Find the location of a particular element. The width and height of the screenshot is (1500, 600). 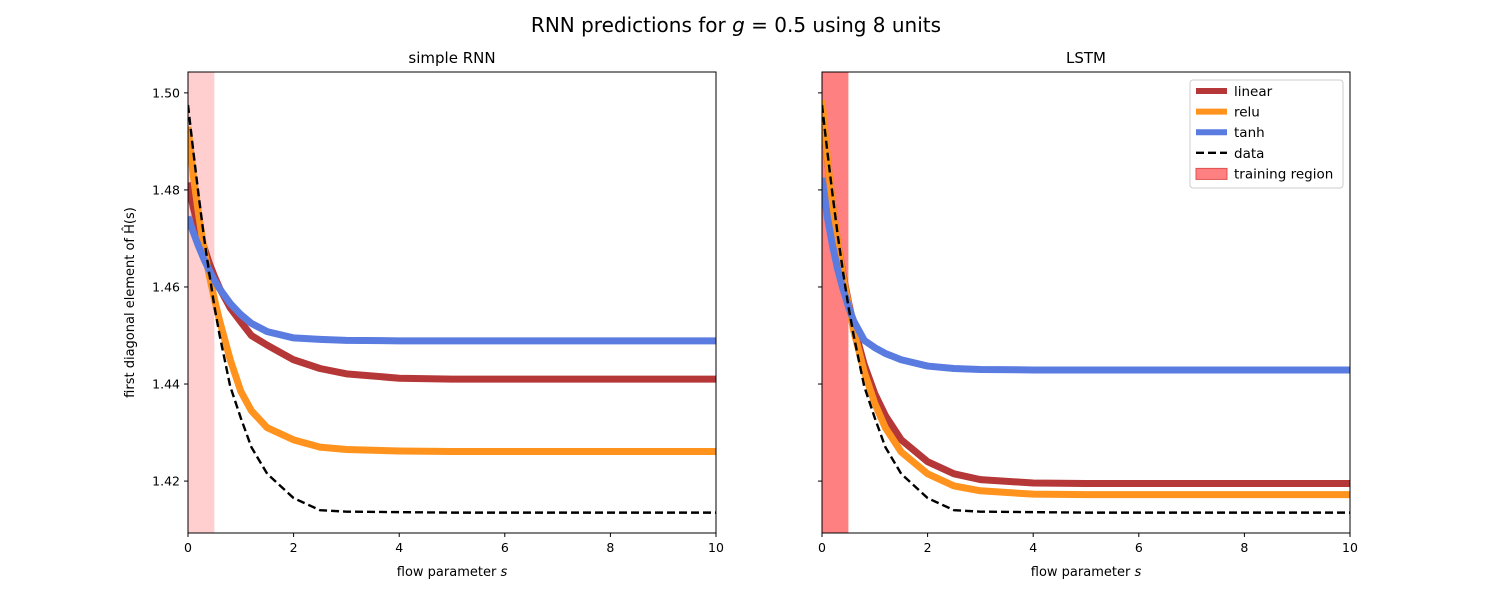

subplot-title: LSTM is located at coordinates (1086, 58).